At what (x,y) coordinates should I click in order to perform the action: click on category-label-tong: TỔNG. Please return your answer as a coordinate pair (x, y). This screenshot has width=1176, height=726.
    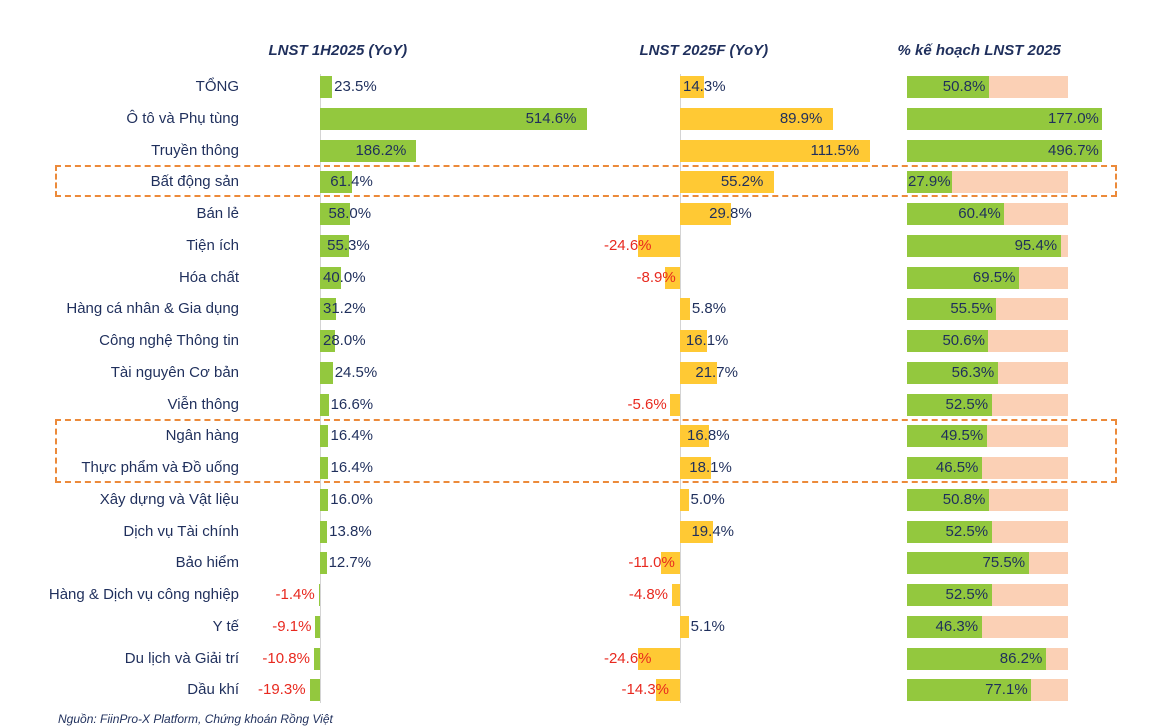
    Looking at the image, I should click on (217, 86).